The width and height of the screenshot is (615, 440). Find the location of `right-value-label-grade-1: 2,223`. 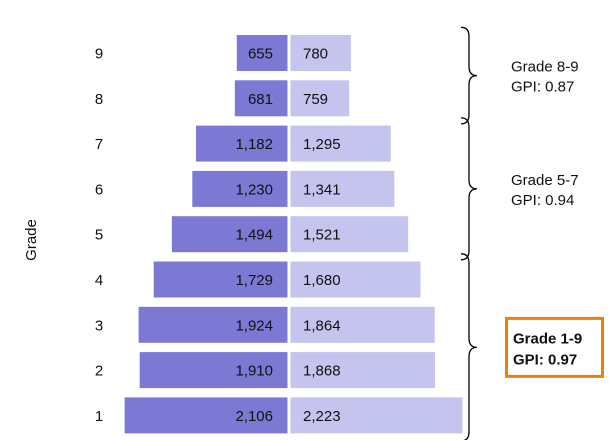

right-value-label-grade-1: 2,223 is located at coordinates (322, 416).